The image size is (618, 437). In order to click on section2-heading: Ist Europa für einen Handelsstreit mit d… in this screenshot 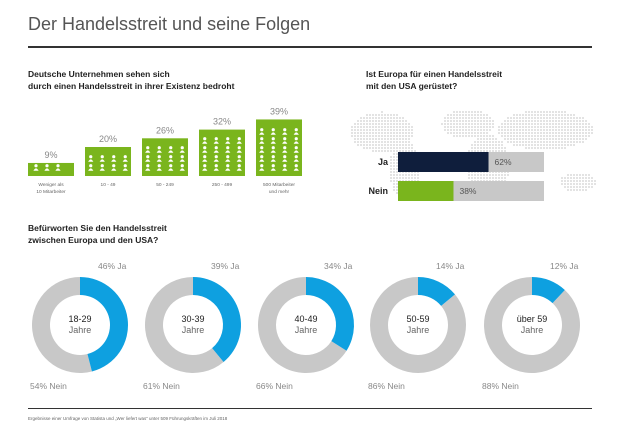, I will do `click(434, 80)`.